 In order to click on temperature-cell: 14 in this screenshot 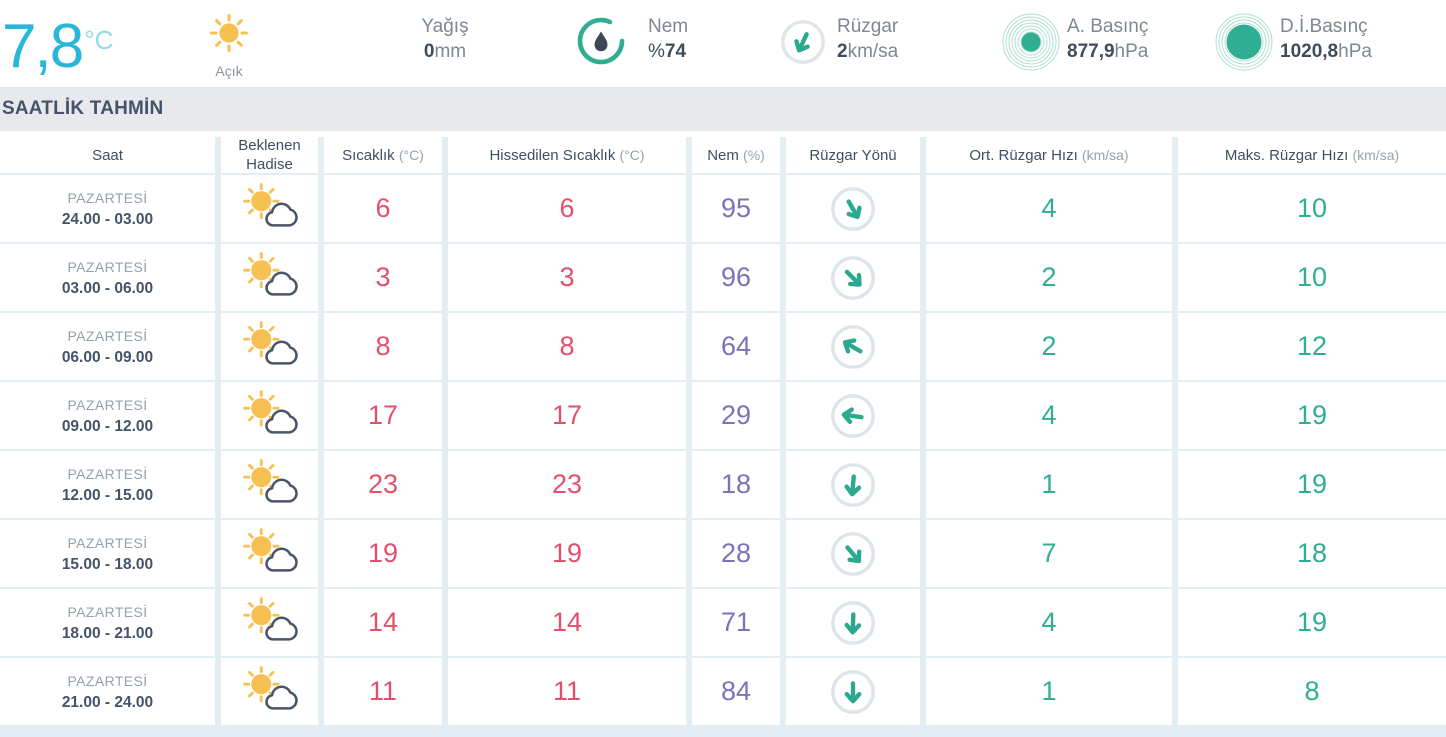, I will do `click(383, 622)`.